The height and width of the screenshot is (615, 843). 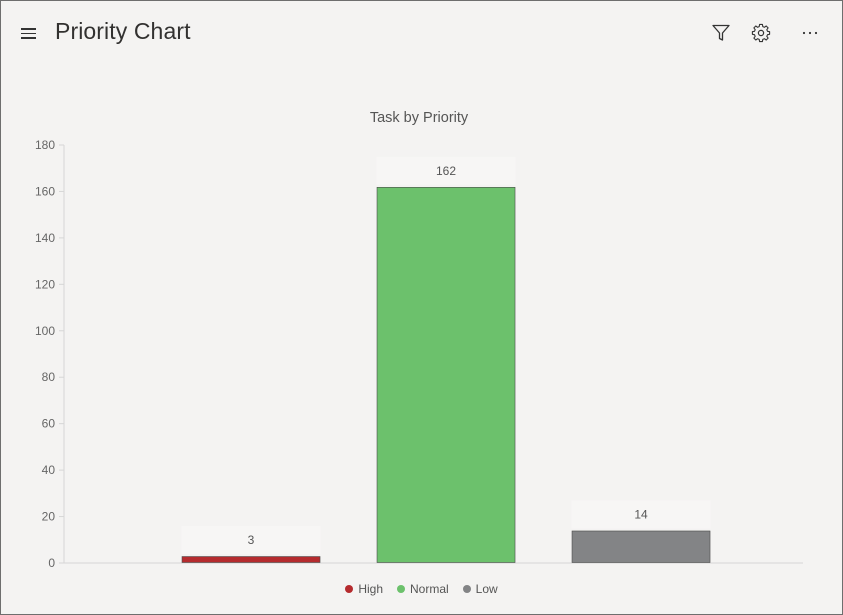 What do you see at coordinates (49, 470) in the screenshot?
I see `y-tick-label: 40` at bounding box center [49, 470].